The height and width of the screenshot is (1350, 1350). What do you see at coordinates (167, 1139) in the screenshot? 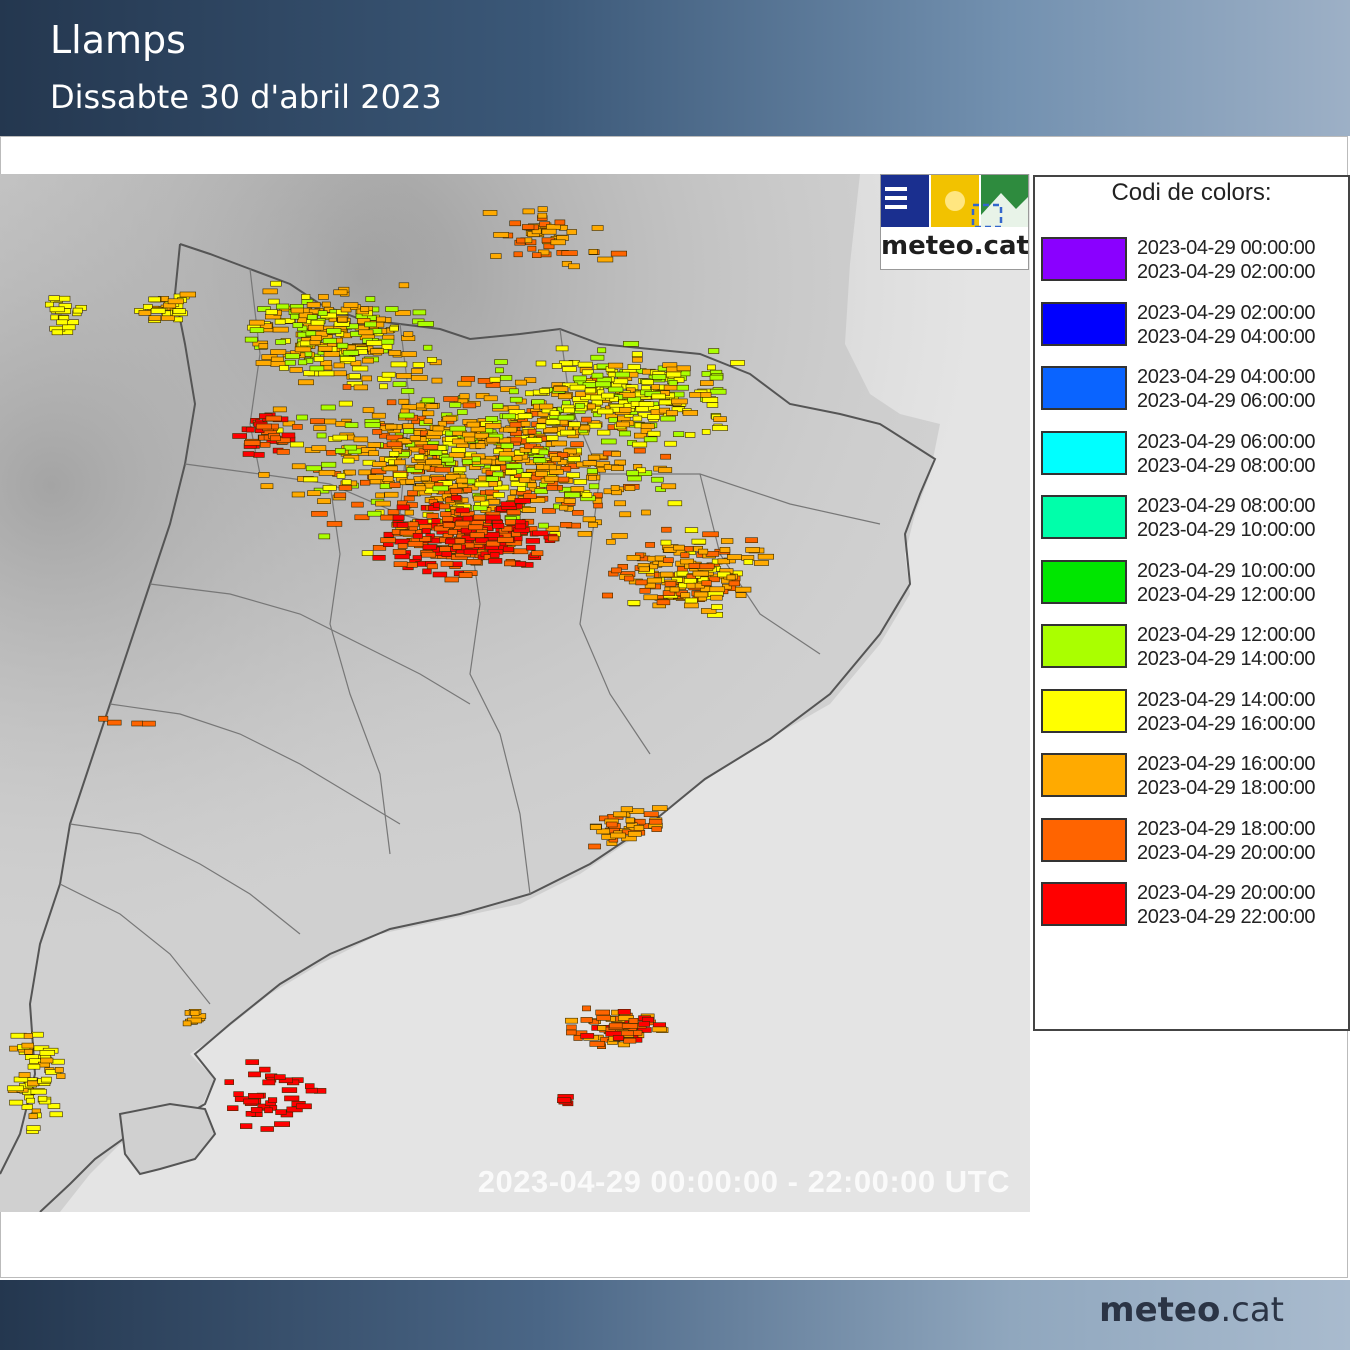
I see `ebro-delta` at bounding box center [167, 1139].